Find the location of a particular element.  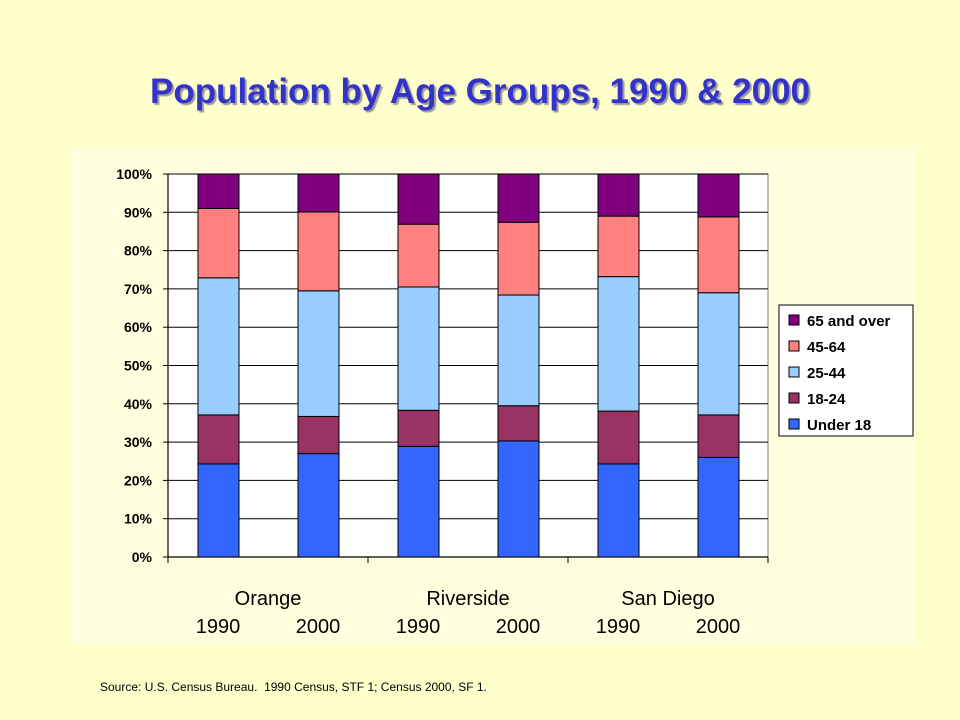

legend-box is located at coordinates (846, 370).